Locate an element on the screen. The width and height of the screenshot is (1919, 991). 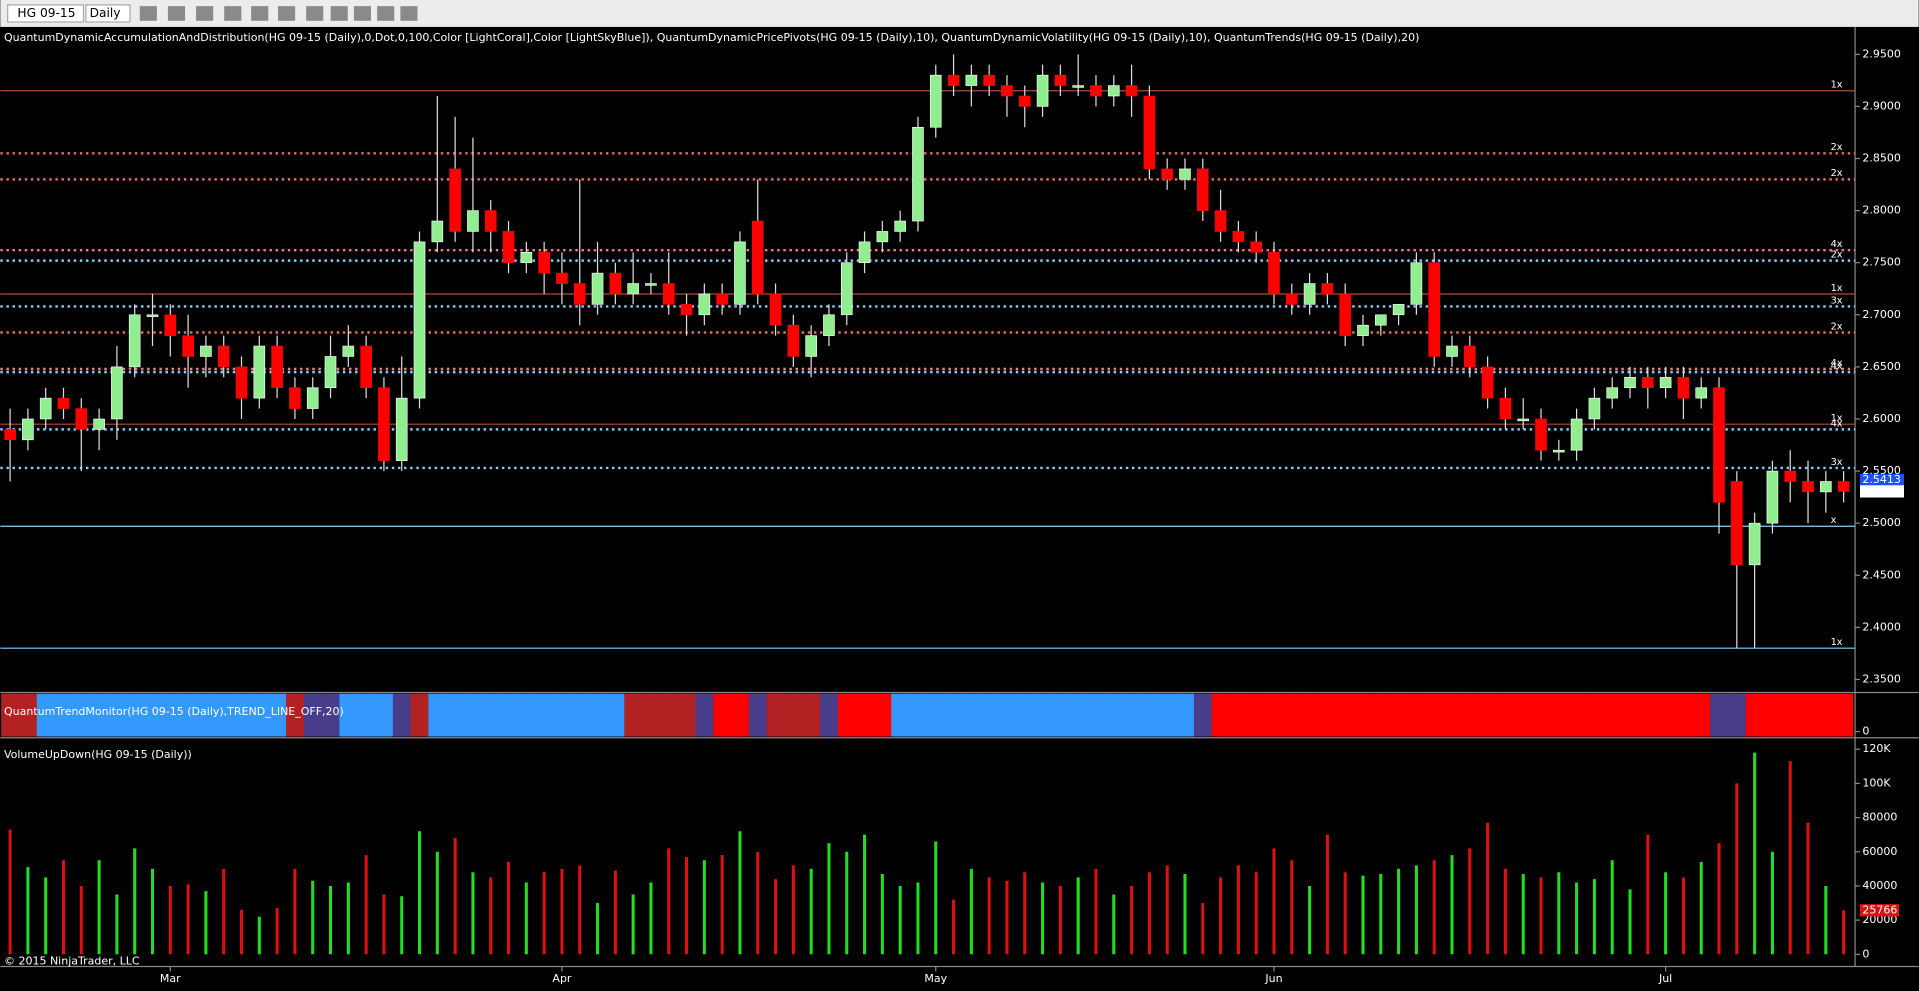
y-tick-label: 120K is located at coordinates (1876, 748).